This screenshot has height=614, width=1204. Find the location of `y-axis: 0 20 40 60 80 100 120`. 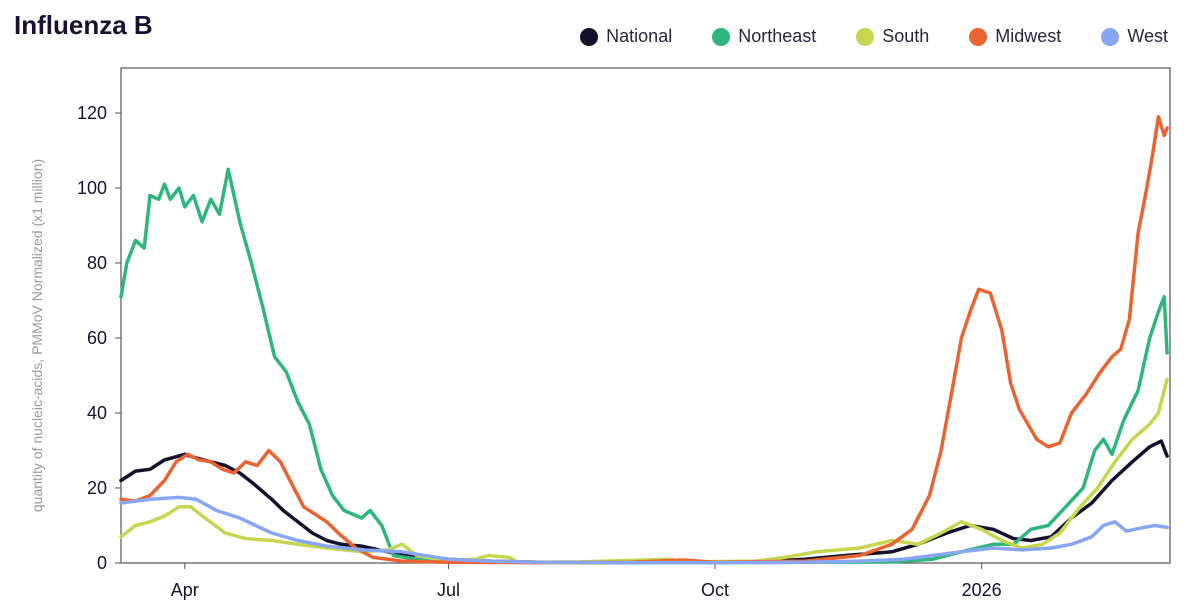

y-axis: 0 20 40 60 80 100 120 is located at coordinates (99, 338).